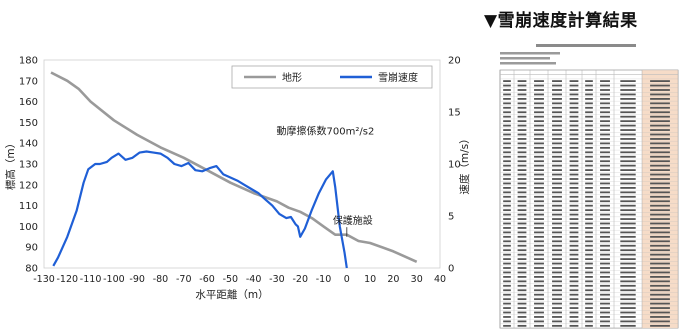  Describe the element at coordinates (91, 279) in the screenshot. I see `x-tick-label: -110` at that location.